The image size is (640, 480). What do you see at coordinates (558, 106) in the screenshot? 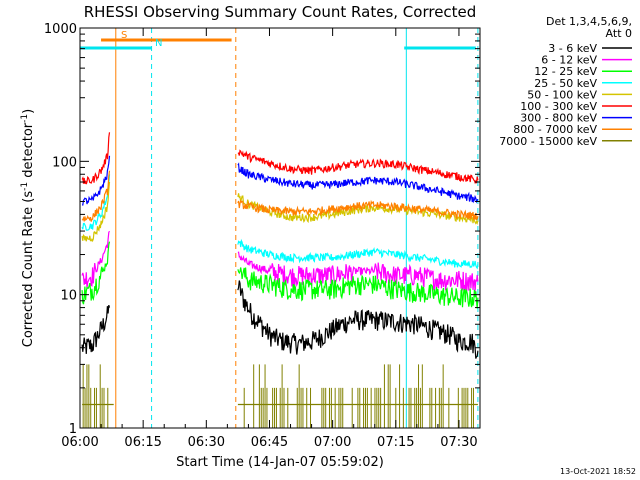
I see `legend-label-6: 100 - 300 keV` at bounding box center [558, 106].